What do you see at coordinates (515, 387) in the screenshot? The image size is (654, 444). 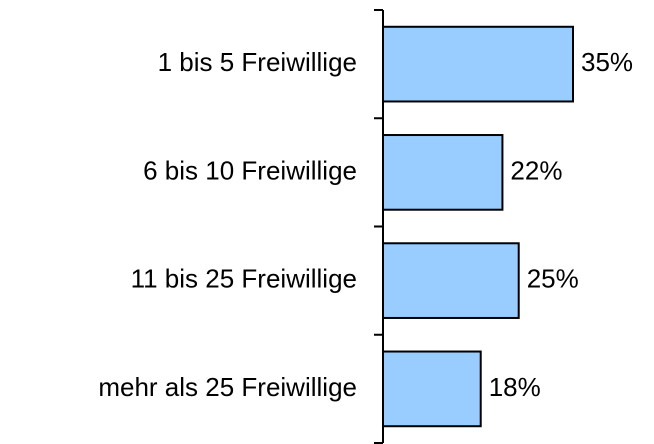 I see `value-label: 18%` at bounding box center [515, 387].